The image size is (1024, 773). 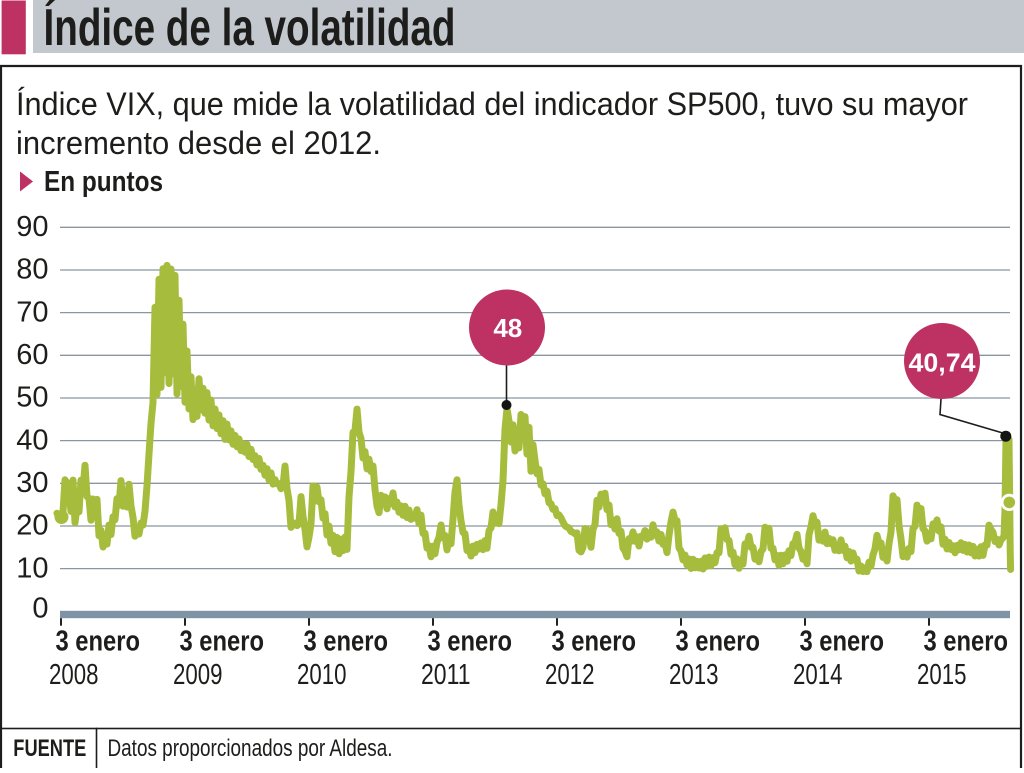 What do you see at coordinates (32, 398) in the screenshot?
I see `svg-text: 50` at bounding box center [32, 398].